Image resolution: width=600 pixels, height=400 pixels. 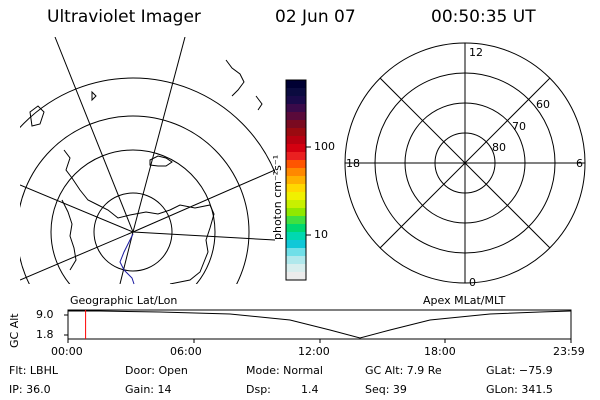 I want to click on timeline-xtick: 18:00, so click(x=440, y=351).